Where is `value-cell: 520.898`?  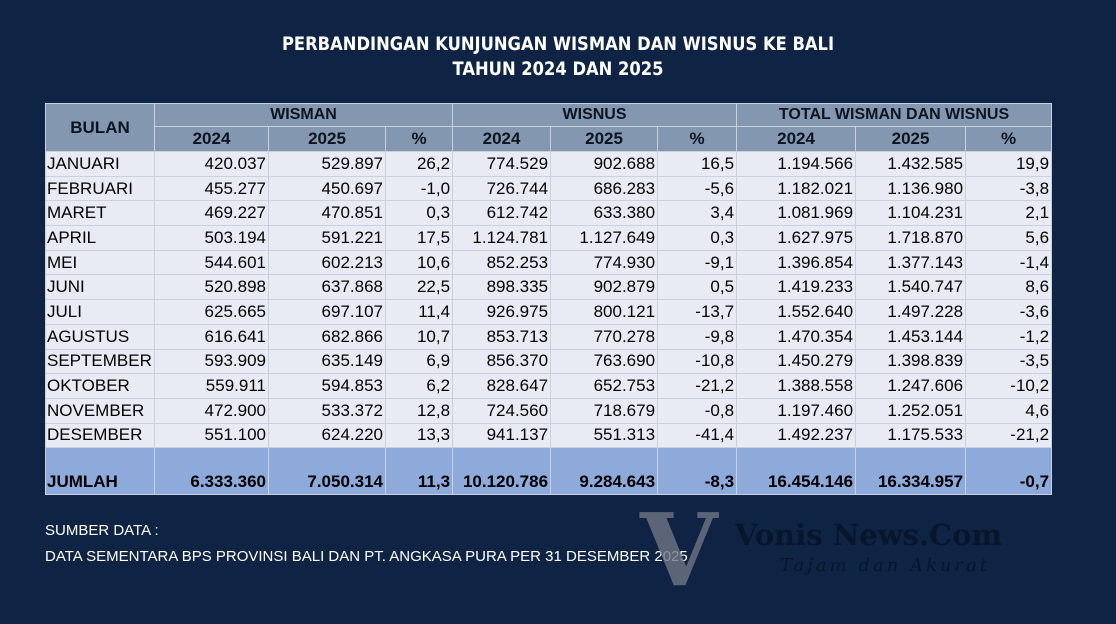 value-cell: 520.898 is located at coordinates (211, 287).